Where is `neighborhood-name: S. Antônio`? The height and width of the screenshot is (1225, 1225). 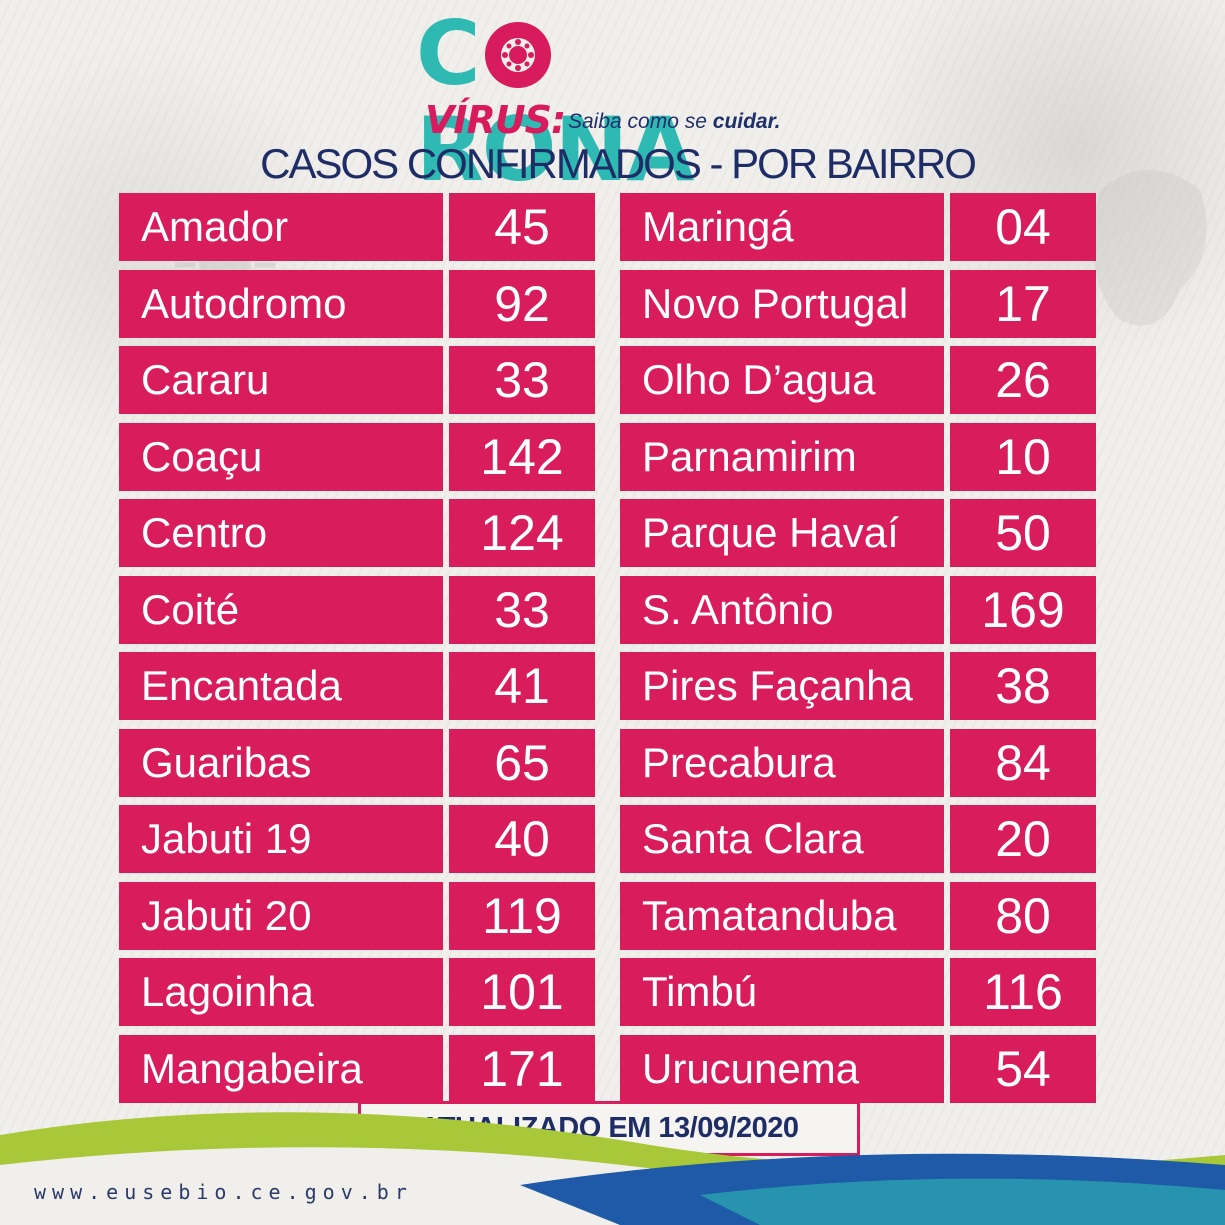 neighborhood-name: S. Antônio is located at coordinates (782, 609).